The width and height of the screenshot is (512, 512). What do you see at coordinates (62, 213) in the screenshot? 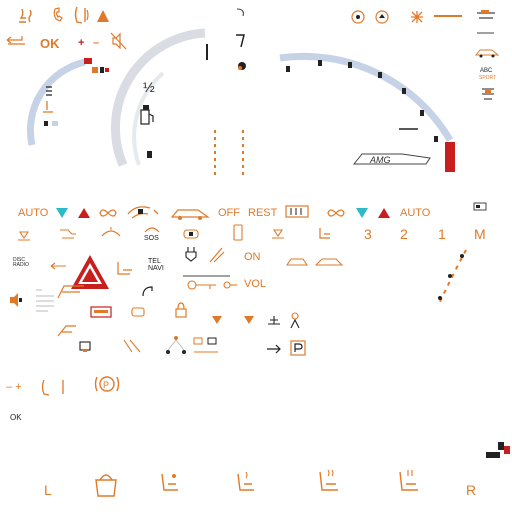
I see `temp-down-cyan-icon` at bounding box center [62, 213].